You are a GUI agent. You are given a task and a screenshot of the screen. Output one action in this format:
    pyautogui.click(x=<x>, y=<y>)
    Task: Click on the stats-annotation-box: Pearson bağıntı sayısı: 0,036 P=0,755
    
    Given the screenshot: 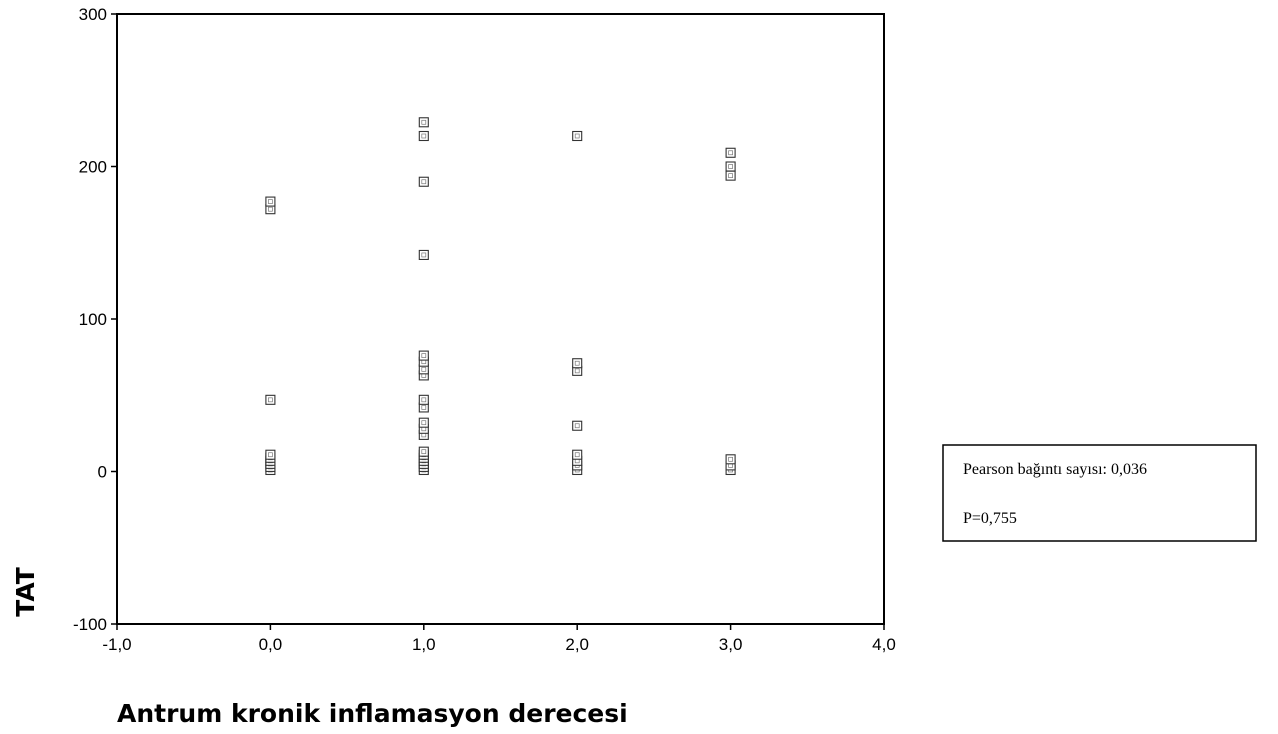 What is the action you would take?
    pyautogui.click(x=1099, y=493)
    